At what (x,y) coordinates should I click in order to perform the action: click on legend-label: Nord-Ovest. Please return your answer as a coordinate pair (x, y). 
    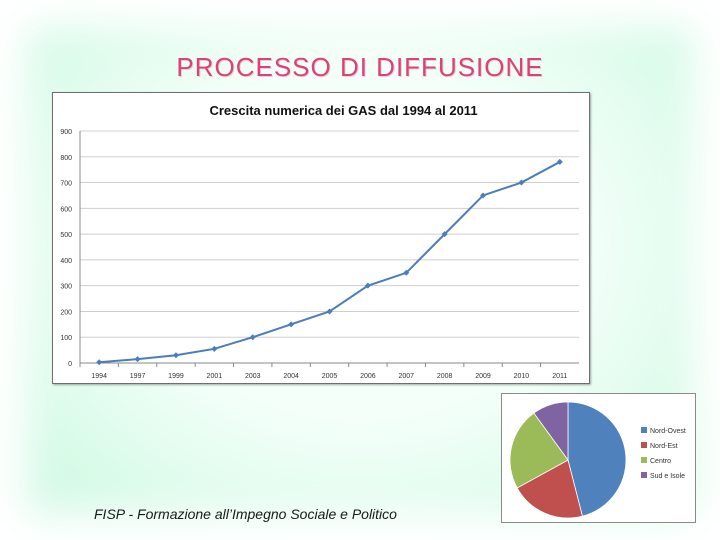
    Looking at the image, I should click on (668, 431).